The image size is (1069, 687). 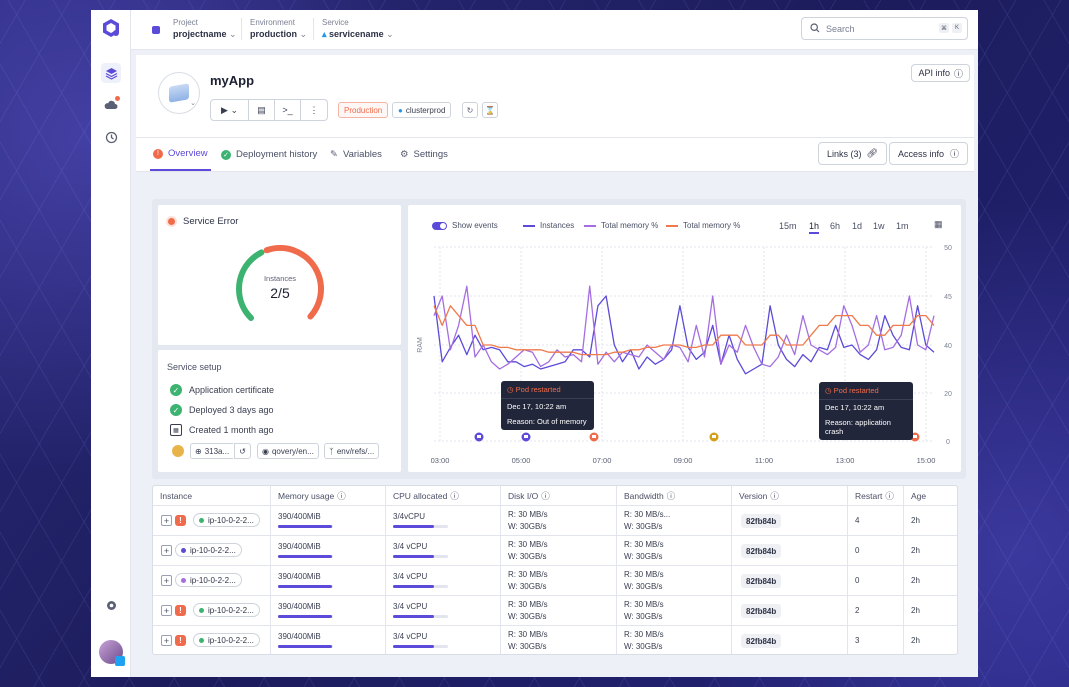 What do you see at coordinates (915, 495) in the screenshot?
I see `column-header-age: Age` at bounding box center [915, 495].